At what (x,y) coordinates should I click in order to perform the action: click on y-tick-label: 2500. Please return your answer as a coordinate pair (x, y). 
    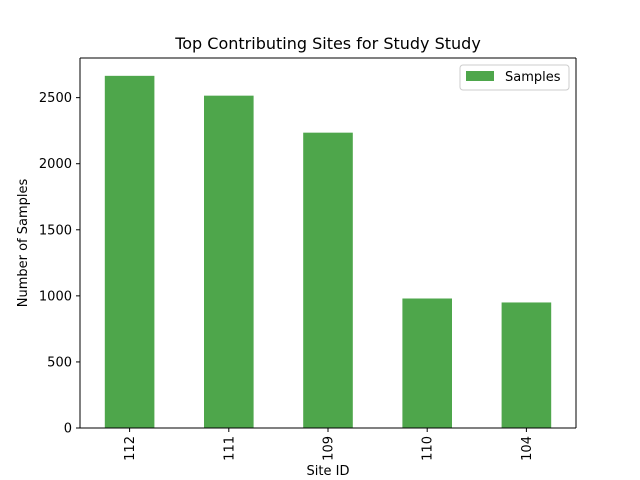
    Looking at the image, I should click on (55, 98).